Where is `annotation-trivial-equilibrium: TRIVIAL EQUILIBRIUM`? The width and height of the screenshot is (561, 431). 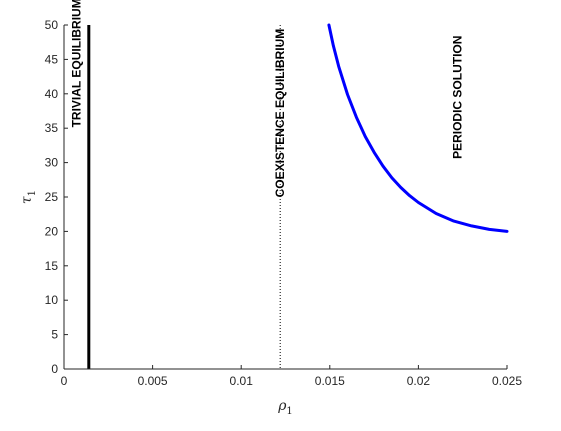
annotation-trivial-equilibrium: TRIVIAL EQUILIBRIUM is located at coordinates (76, 63).